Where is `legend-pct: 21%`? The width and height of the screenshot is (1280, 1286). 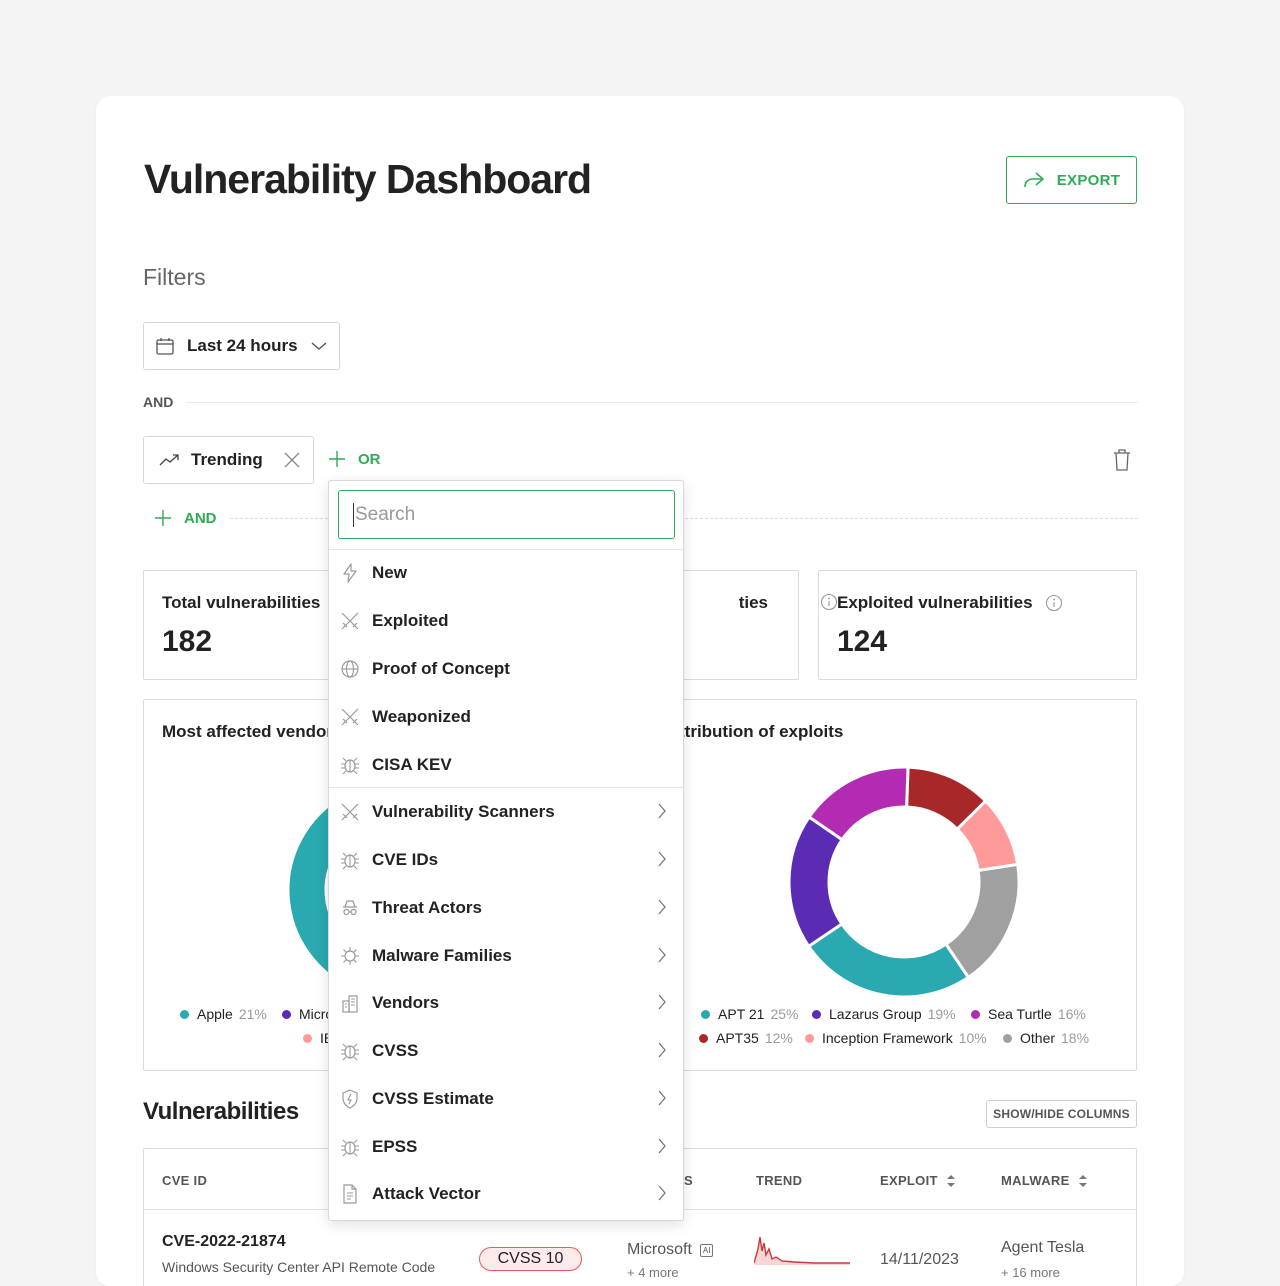
legend-pct: 21% is located at coordinates (252, 1014).